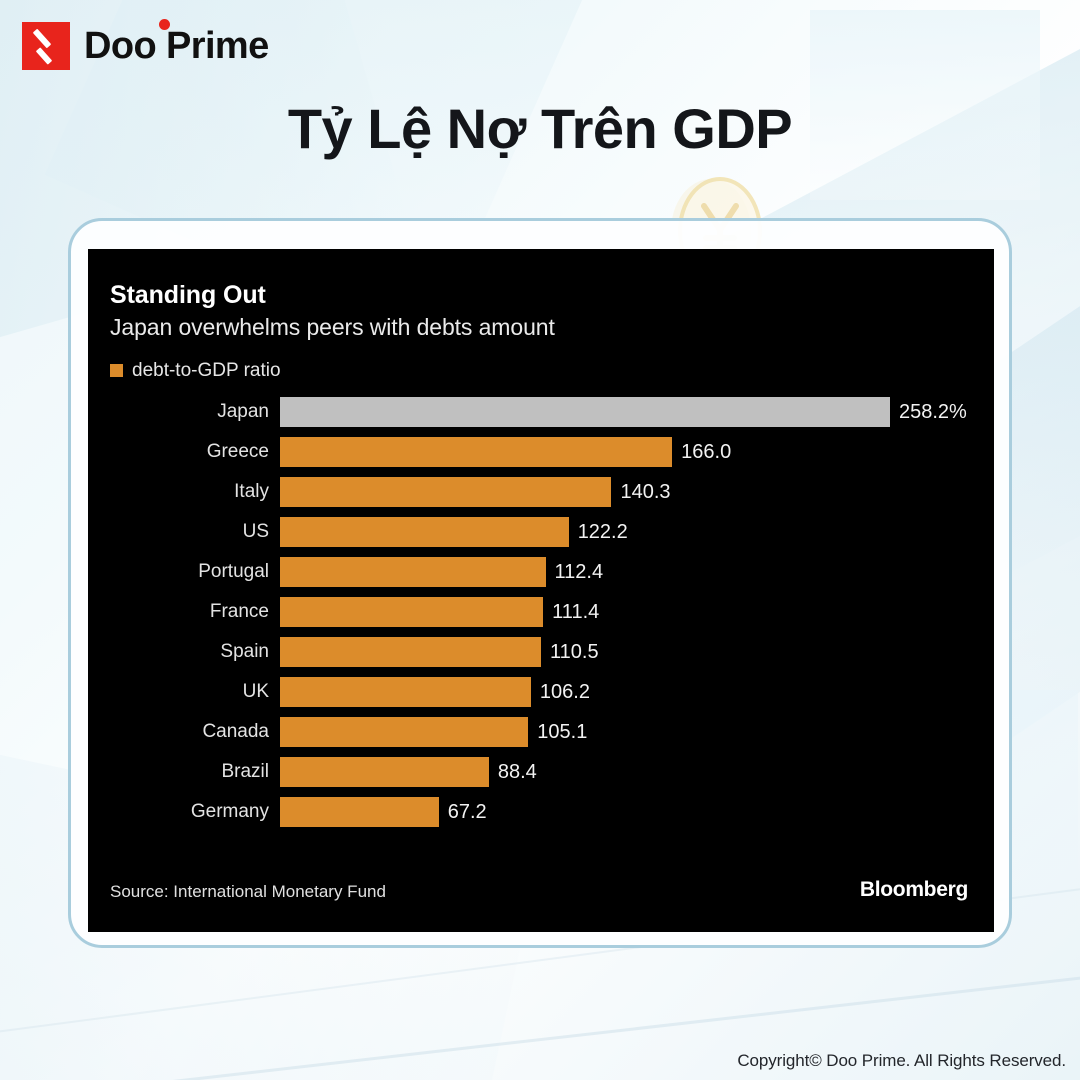  I want to click on bar-value-label: 88.4, so click(517, 771).